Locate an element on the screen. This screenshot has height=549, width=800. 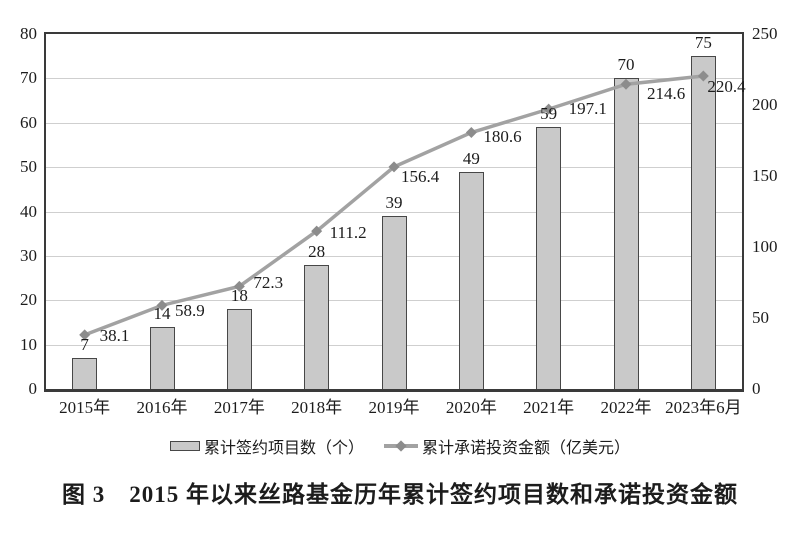
bar-value-label: 7 is located at coordinates (84, 344).